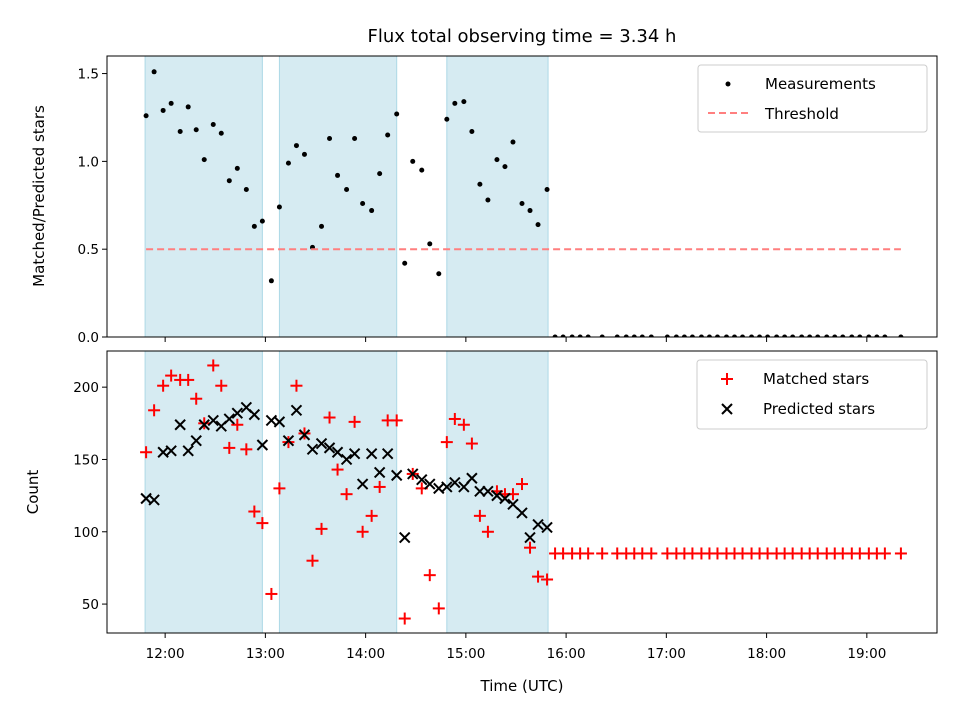 This screenshot has width=960, height=720. Describe the element at coordinates (728, 84) in the screenshot. I see `measurements-legend-marker` at that location.